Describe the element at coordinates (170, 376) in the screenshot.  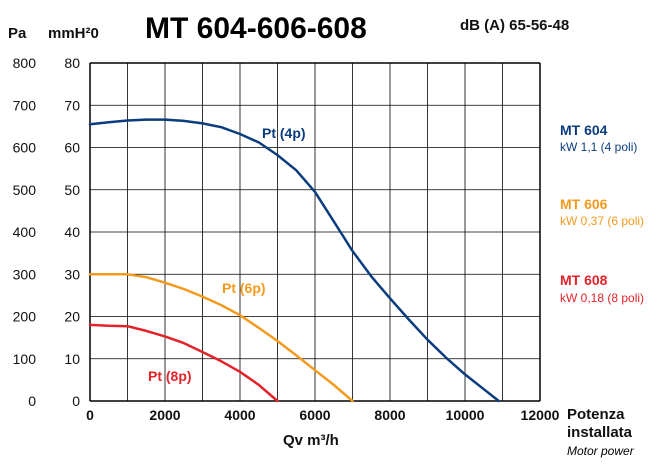
I see `curve-label-mt608: Pt (8p)` at that location.